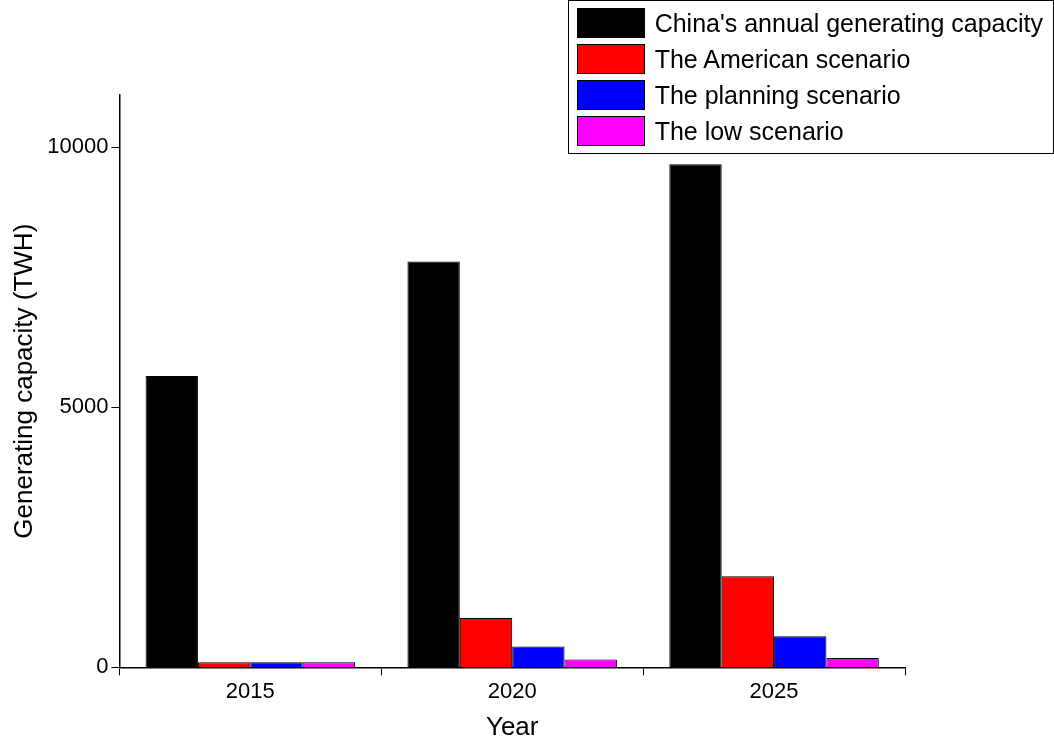 Image resolution: width=1054 pixels, height=747 pixels. I want to click on y-tick-label: 5000, so click(84, 406).